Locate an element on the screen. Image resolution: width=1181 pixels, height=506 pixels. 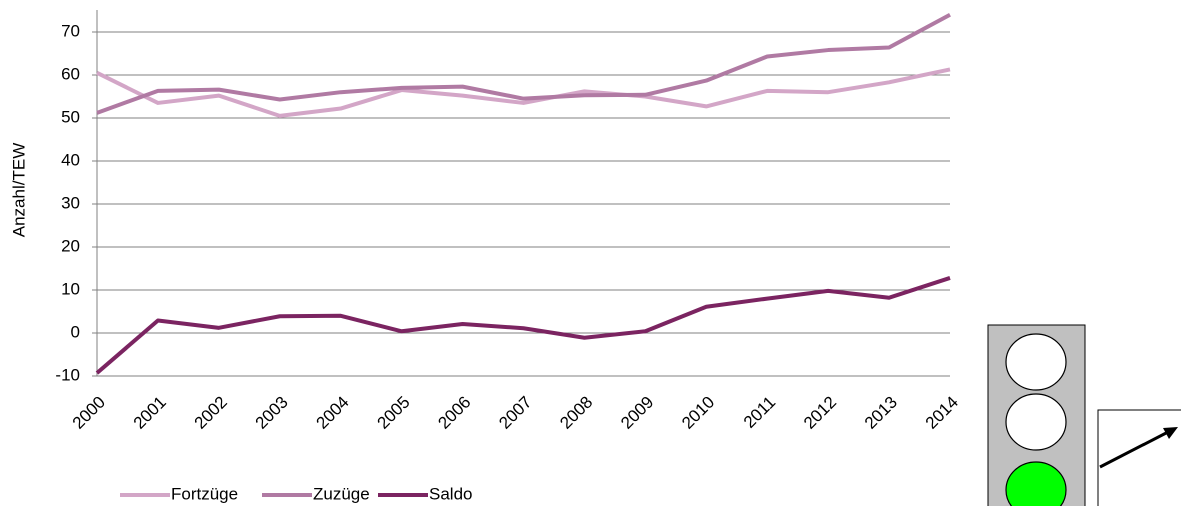
x-tick-label: 2004 is located at coordinates (333, 413).